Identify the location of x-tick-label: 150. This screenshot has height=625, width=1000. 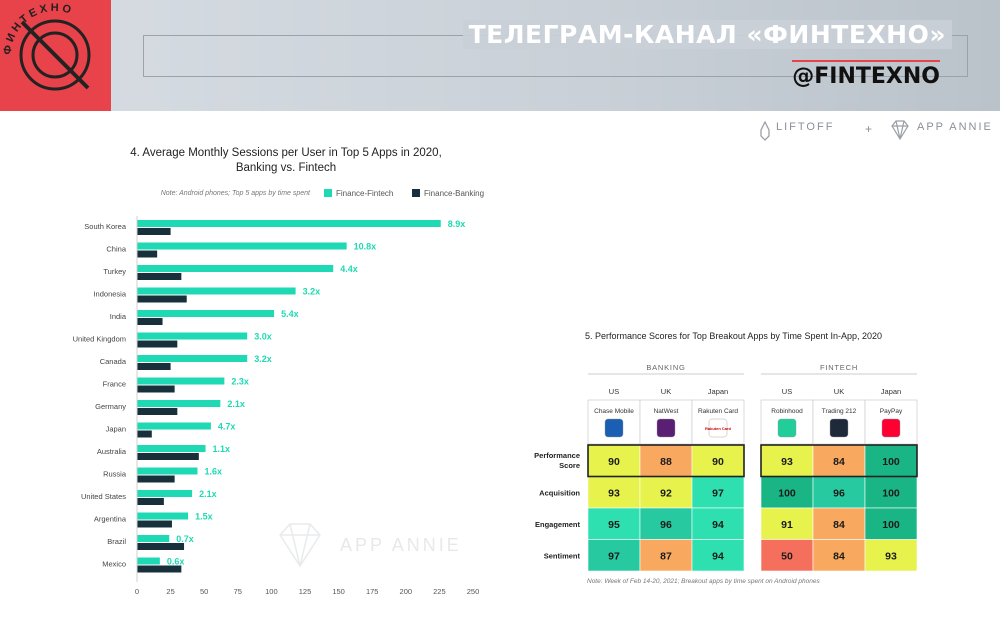
(338, 591).